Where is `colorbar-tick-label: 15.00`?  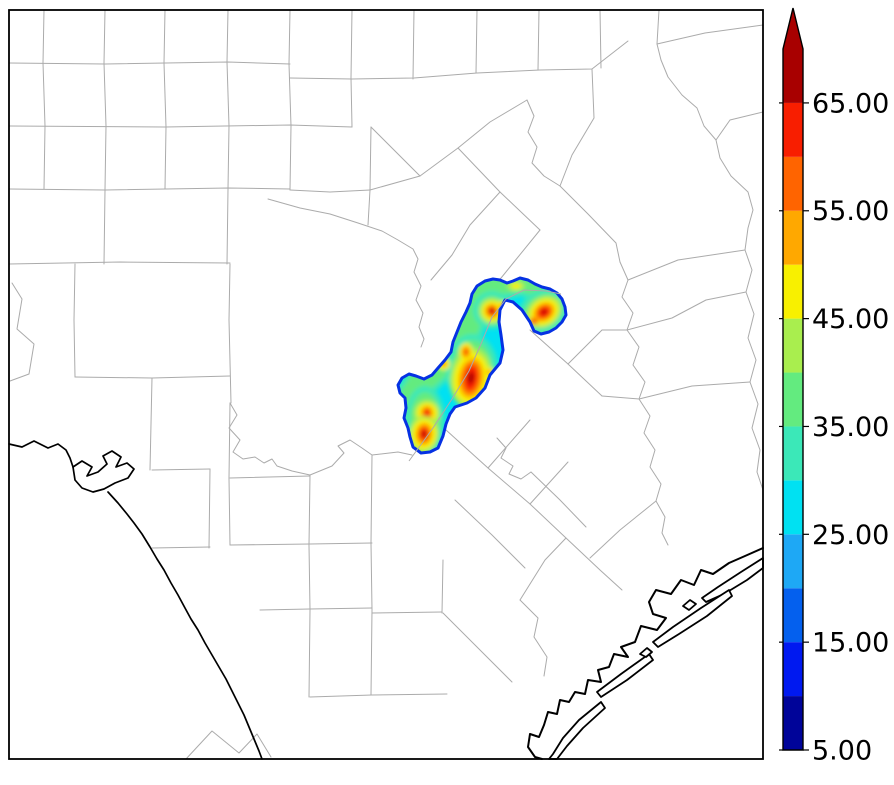 colorbar-tick-label: 15.00 is located at coordinates (850, 643).